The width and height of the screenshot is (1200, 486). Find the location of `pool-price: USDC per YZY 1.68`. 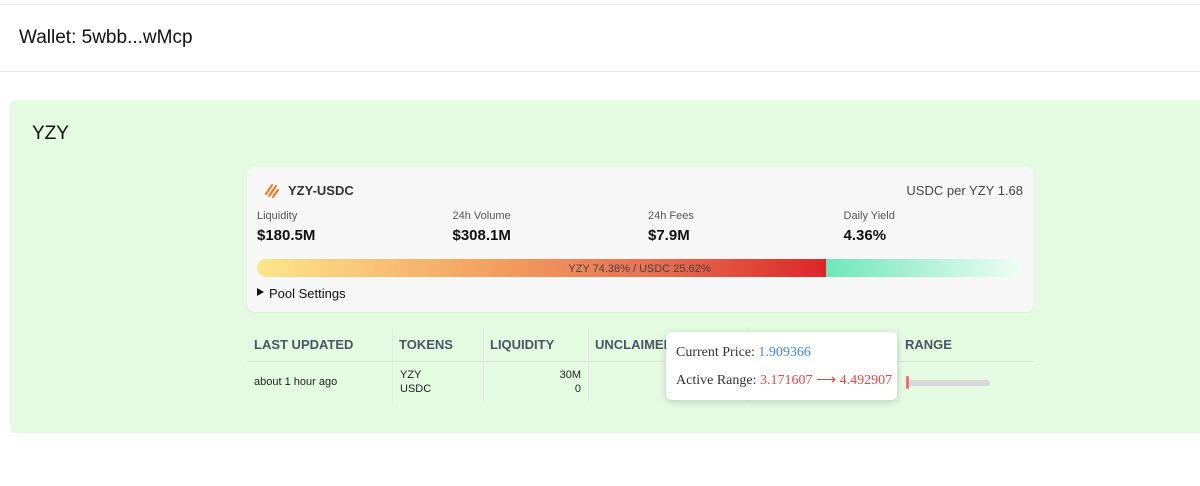

pool-price: USDC per YZY 1.68 is located at coordinates (964, 190).